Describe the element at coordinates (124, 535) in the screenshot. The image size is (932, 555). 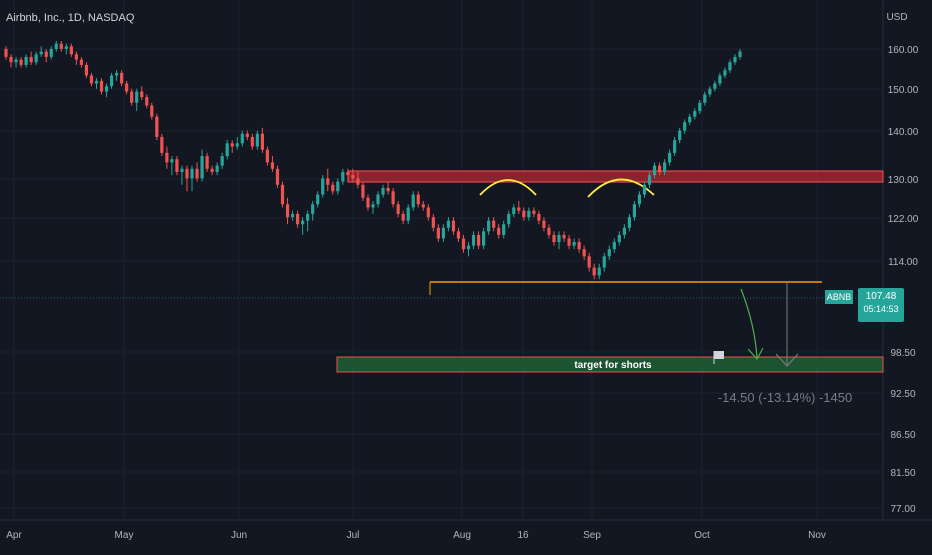
I see `x-tick-label: May` at that location.